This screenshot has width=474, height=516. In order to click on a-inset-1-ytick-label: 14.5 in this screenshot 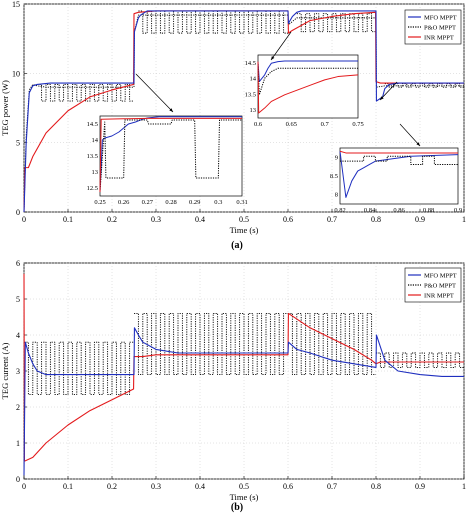, I will do `click(92, 124)`.